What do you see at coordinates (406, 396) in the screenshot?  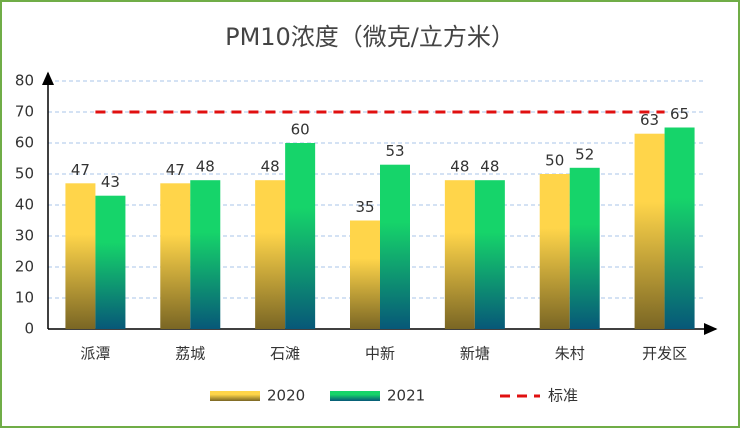 I see `legend-label: 2021` at bounding box center [406, 396].